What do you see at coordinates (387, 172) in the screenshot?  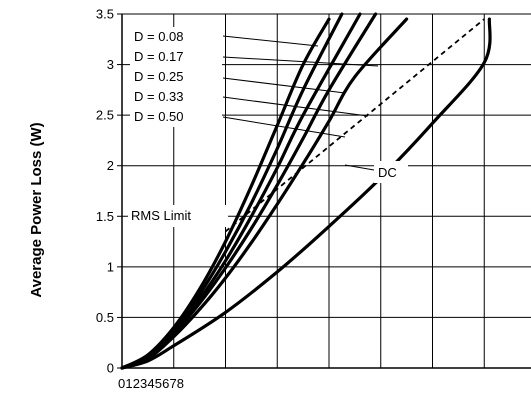 I see `label-dc: DC` at bounding box center [387, 172].